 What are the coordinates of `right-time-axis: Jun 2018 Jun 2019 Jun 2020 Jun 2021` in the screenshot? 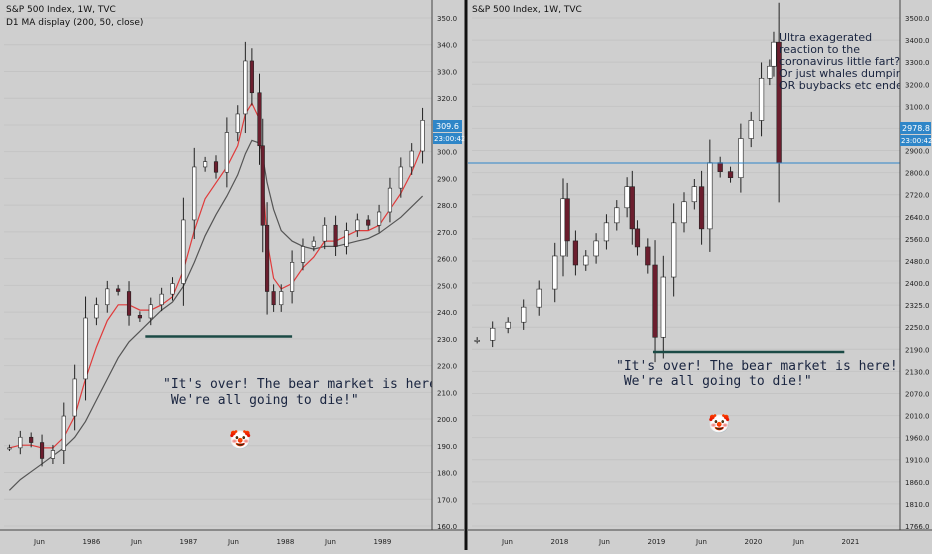 It's located at (700, 539).